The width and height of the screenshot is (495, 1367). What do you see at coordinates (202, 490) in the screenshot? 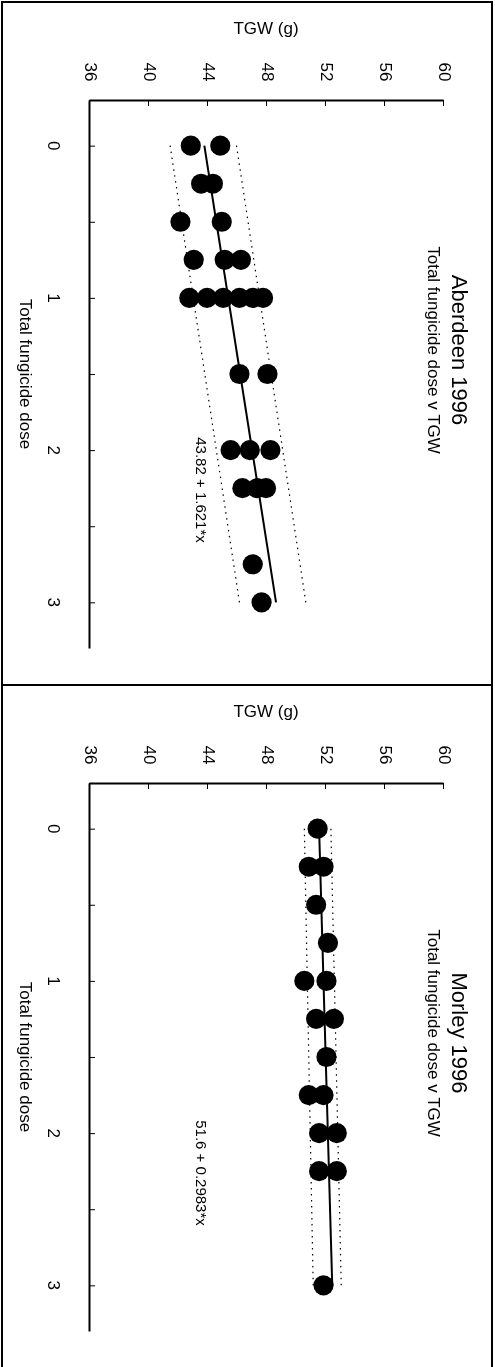
I see `annotation: 43.82 + 1.621*x` at bounding box center [202, 490].